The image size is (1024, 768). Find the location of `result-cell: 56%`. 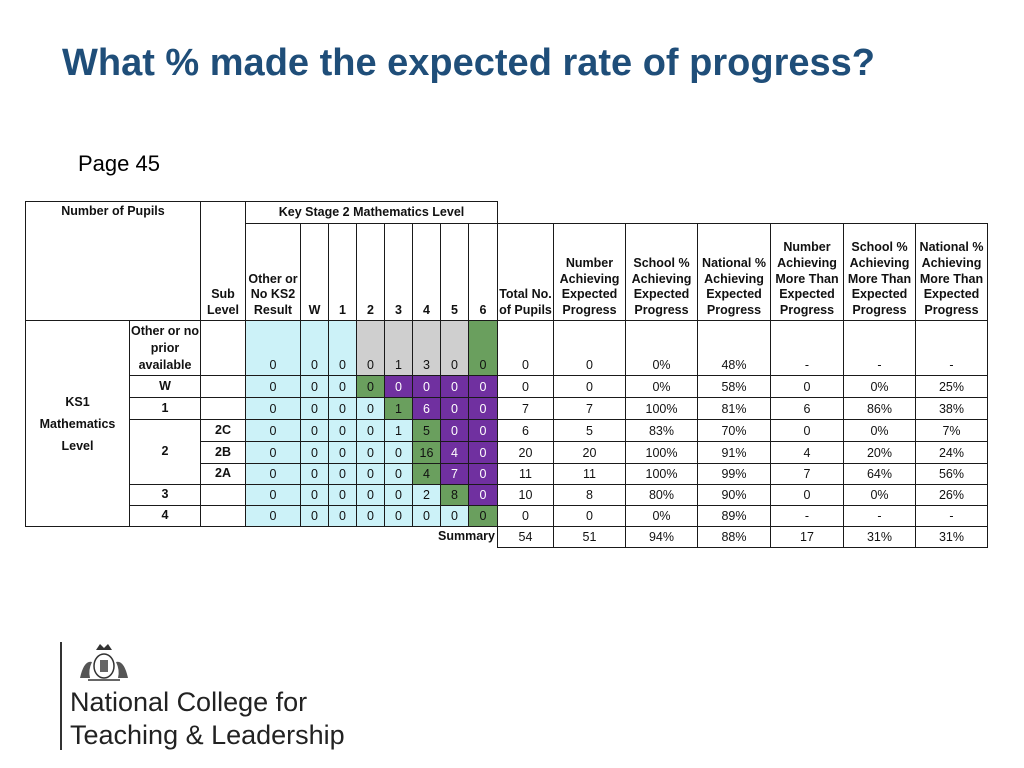

result-cell: 56% is located at coordinates (951, 474).